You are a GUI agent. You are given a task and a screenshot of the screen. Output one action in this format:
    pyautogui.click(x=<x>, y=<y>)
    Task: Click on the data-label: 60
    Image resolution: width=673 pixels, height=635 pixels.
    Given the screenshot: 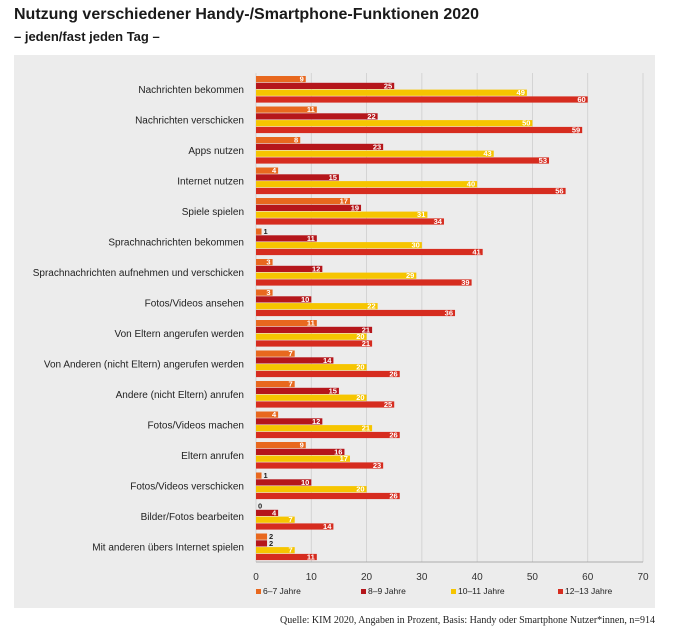 What is the action you would take?
    pyautogui.click(x=581, y=99)
    